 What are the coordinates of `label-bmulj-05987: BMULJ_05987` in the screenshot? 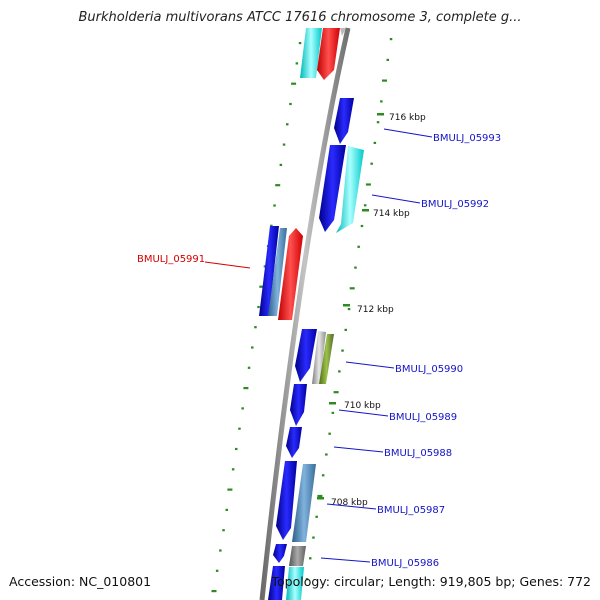 It's located at (411, 510).